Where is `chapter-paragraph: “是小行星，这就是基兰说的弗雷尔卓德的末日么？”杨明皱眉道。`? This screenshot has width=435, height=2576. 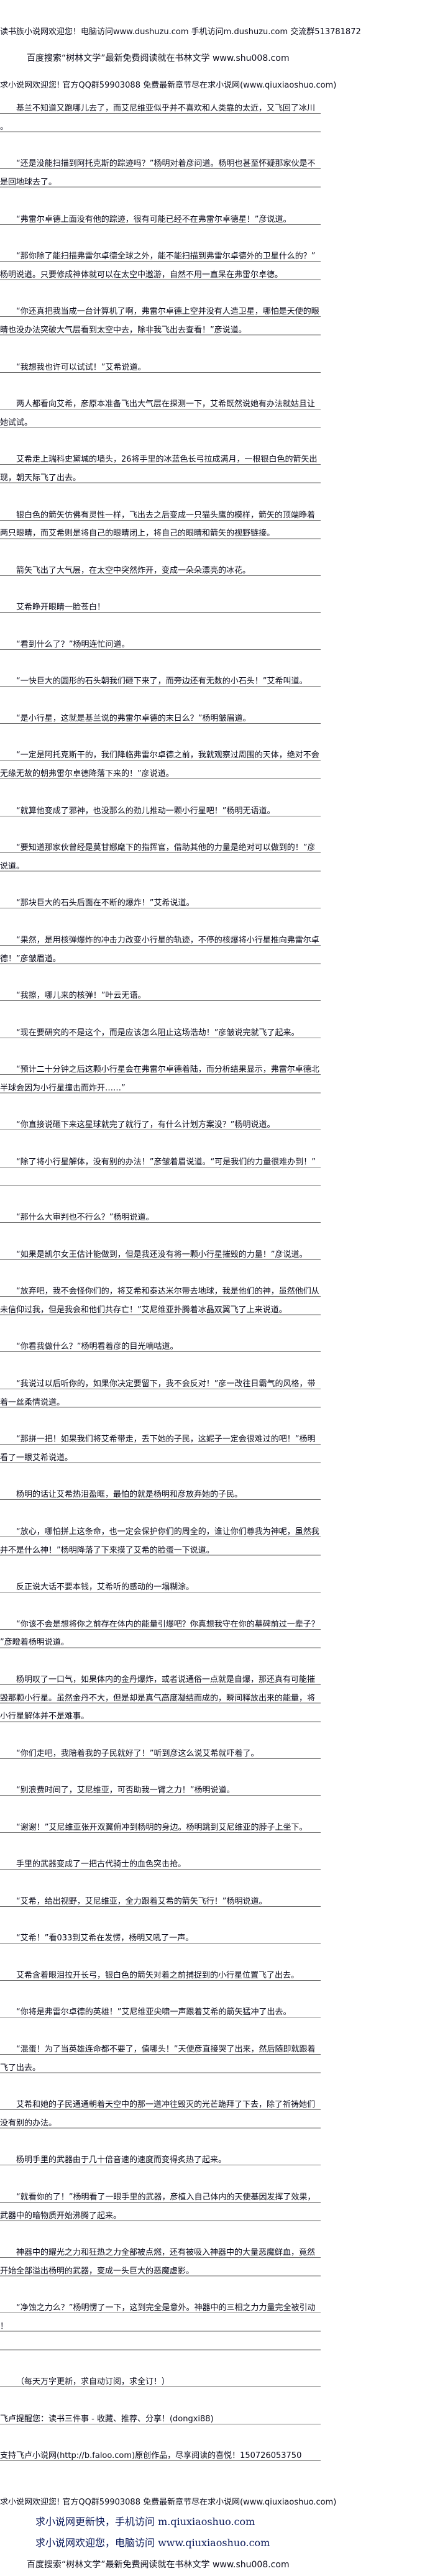
chapter-paragraph: “是小行星，这就是基兰说的弗雷尔卓德的末日么？”杨明皱眉道。 is located at coordinates (160, 718).